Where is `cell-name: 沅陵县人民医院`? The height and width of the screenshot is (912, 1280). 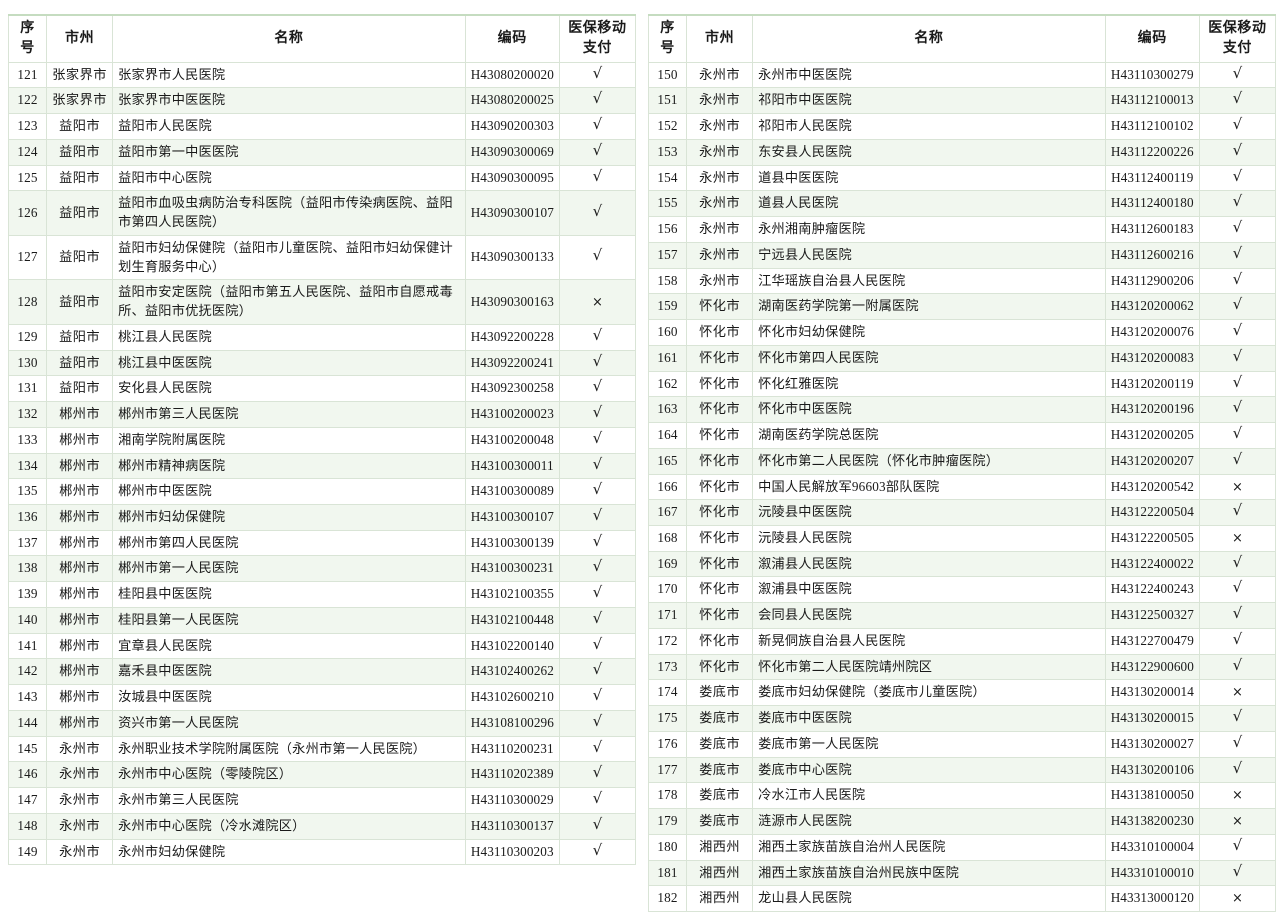
cell-name: 沅陵县人民医院 is located at coordinates (929, 538).